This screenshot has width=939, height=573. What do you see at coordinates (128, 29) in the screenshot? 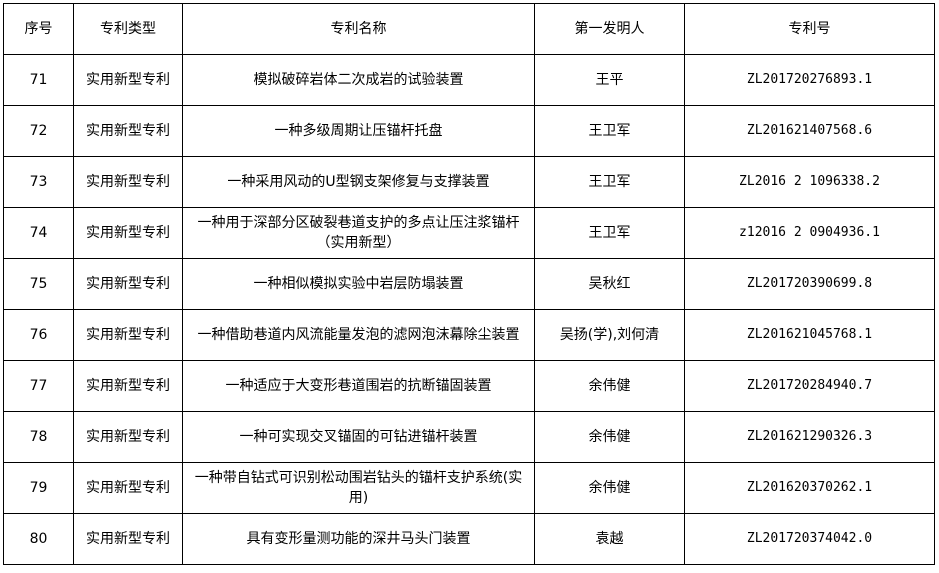
I see `header-type: 专利类型` at bounding box center [128, 29].